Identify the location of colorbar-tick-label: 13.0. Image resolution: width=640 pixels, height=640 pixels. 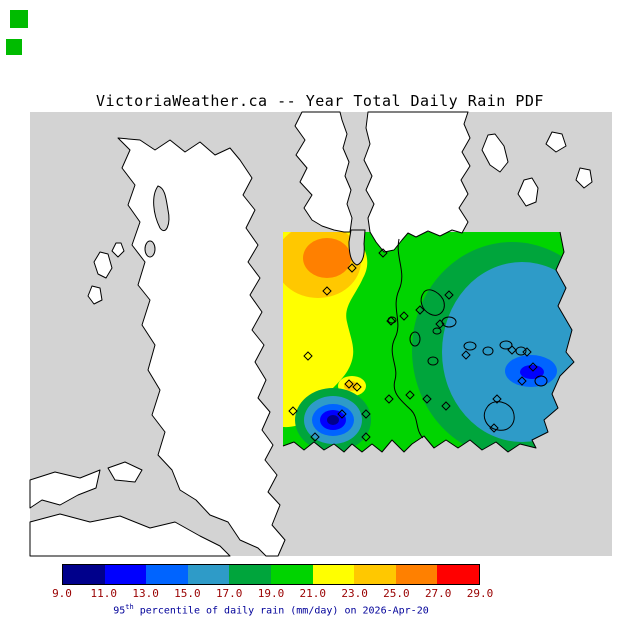
(145, 593).